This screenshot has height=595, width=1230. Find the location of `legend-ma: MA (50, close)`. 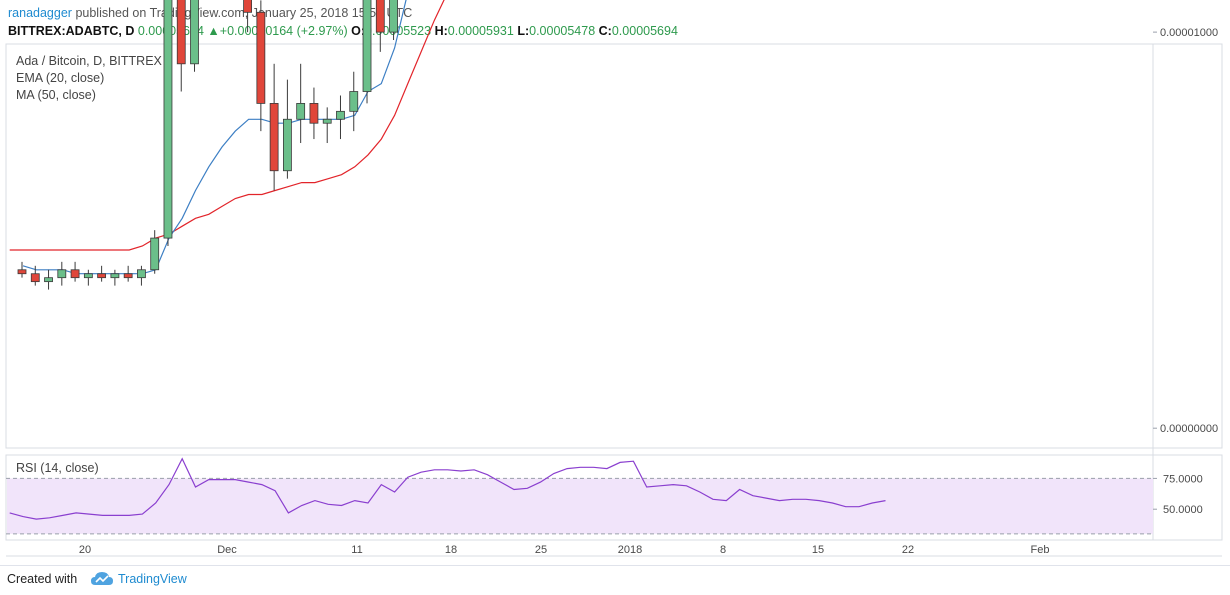

legend-ma: MA (50, close) is located at coordinates (56, 95).